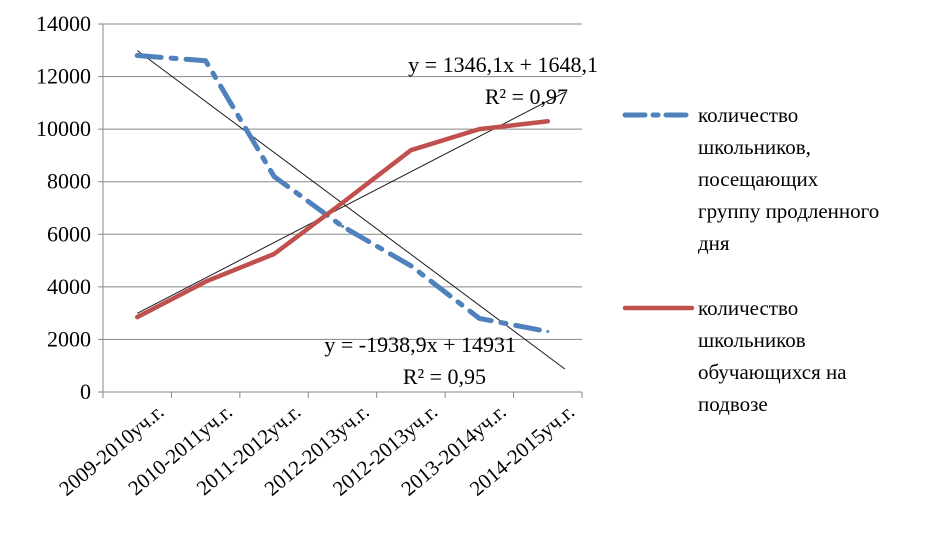 This screenshot has height=551, width=933. Describe the element at coordinates (714, 243) in the screenshot. I see `legend-label: дня` at that location.